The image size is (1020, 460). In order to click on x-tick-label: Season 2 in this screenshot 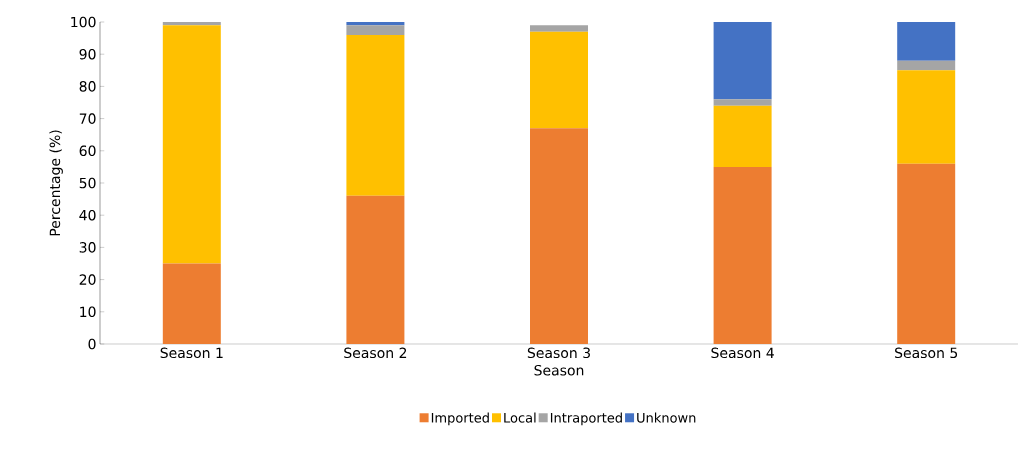, I will do `click(375, 353)`.